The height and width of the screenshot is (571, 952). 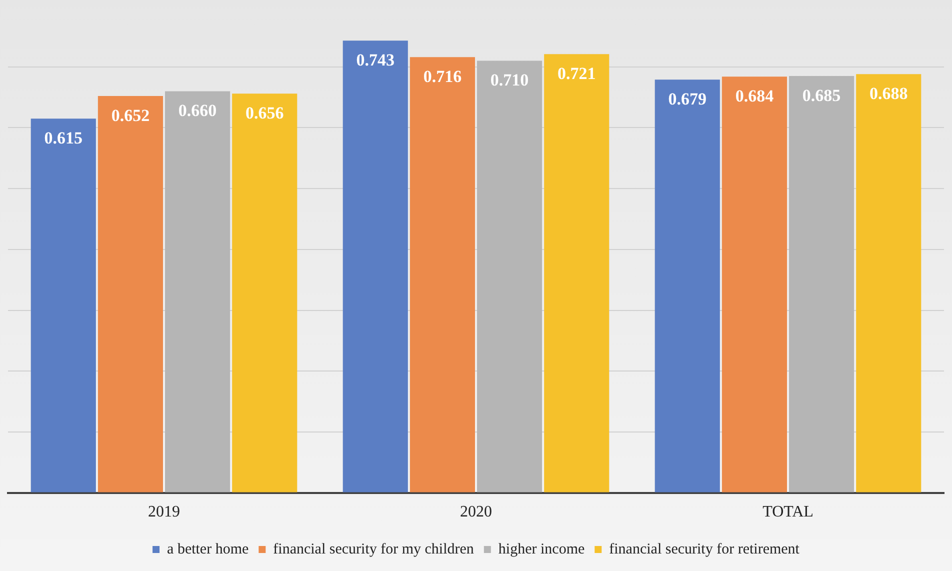 What do you see at coordinates (476, 512) in the screenshot?
I see `x-tick-label: 2020` at bounding box center [476, 512].